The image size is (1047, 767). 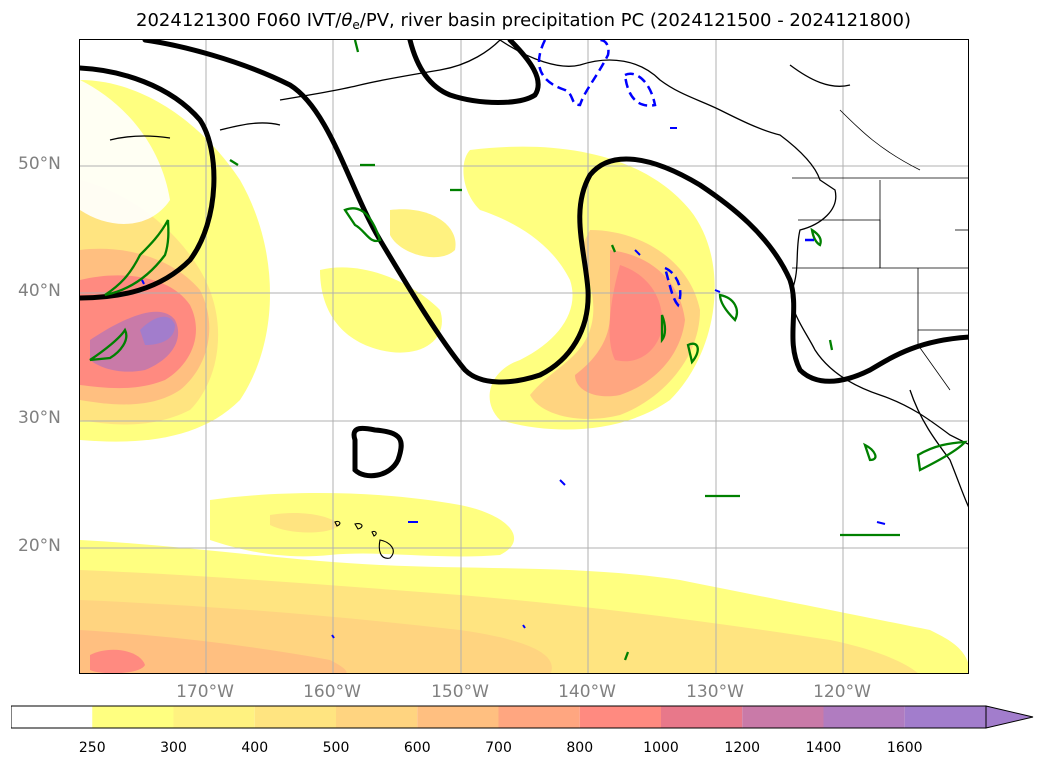 I want to click on colorbar-tick-label: 1000, so click(x=661, y=748).